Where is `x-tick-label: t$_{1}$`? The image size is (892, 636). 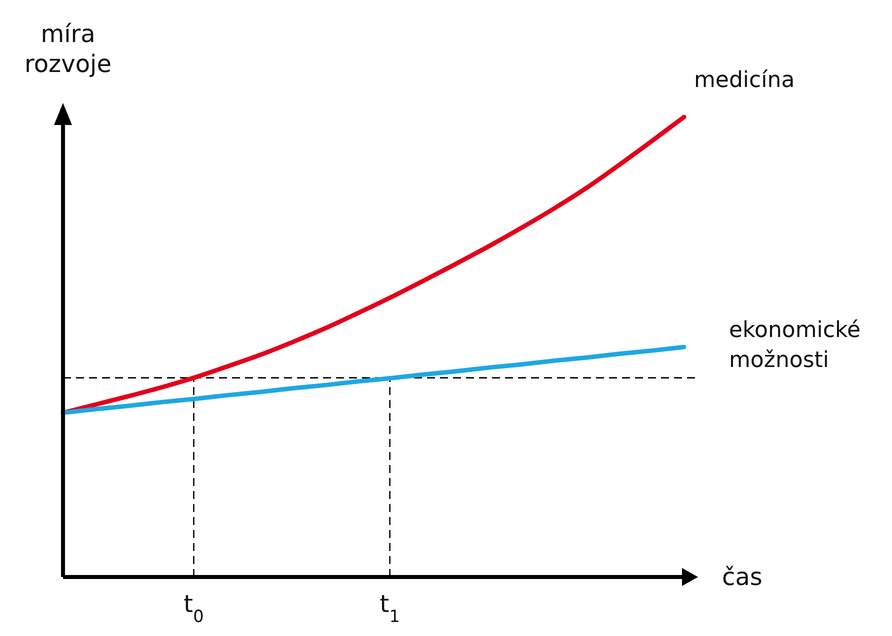 x-tick-label: t$_{1}$ is located at coordinates (390, 608).